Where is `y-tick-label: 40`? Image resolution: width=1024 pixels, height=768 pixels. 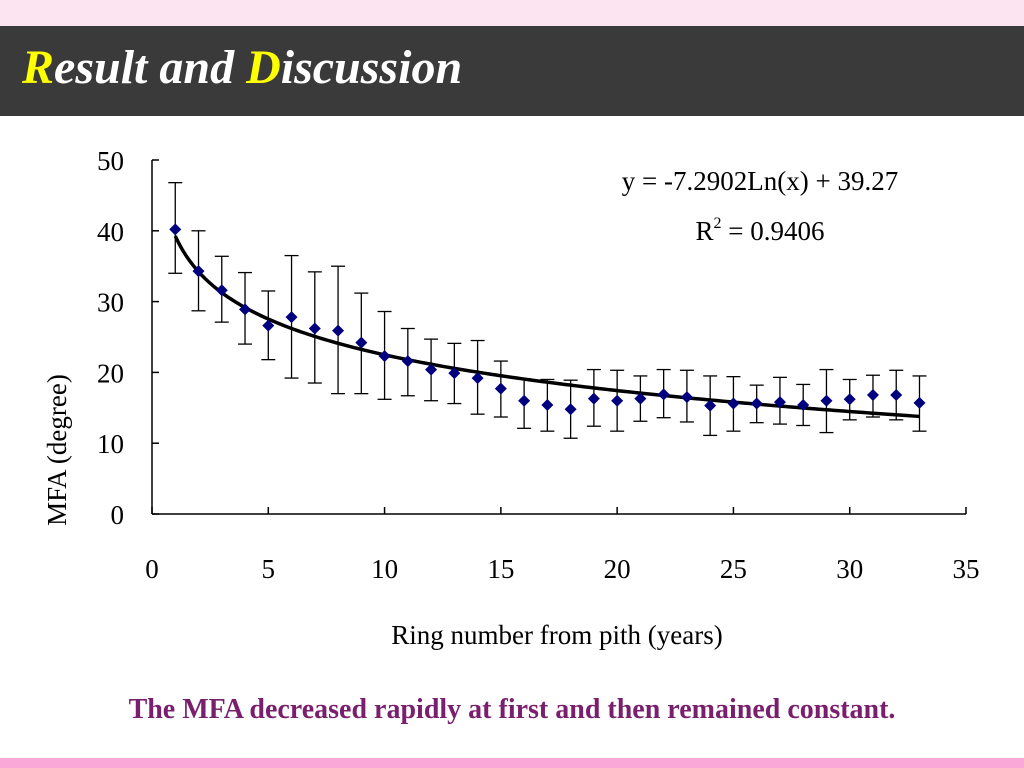 y-tick-label: 40 is located at coordinates (110, 232).